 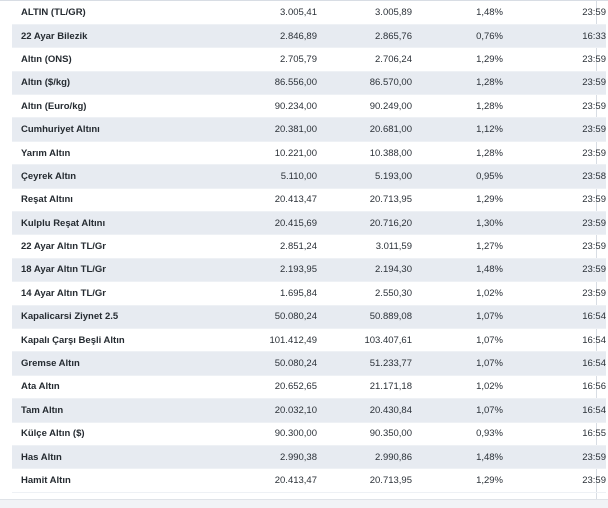 I want to click on sell-price: 103.407,61, so click(x=364, y=340).